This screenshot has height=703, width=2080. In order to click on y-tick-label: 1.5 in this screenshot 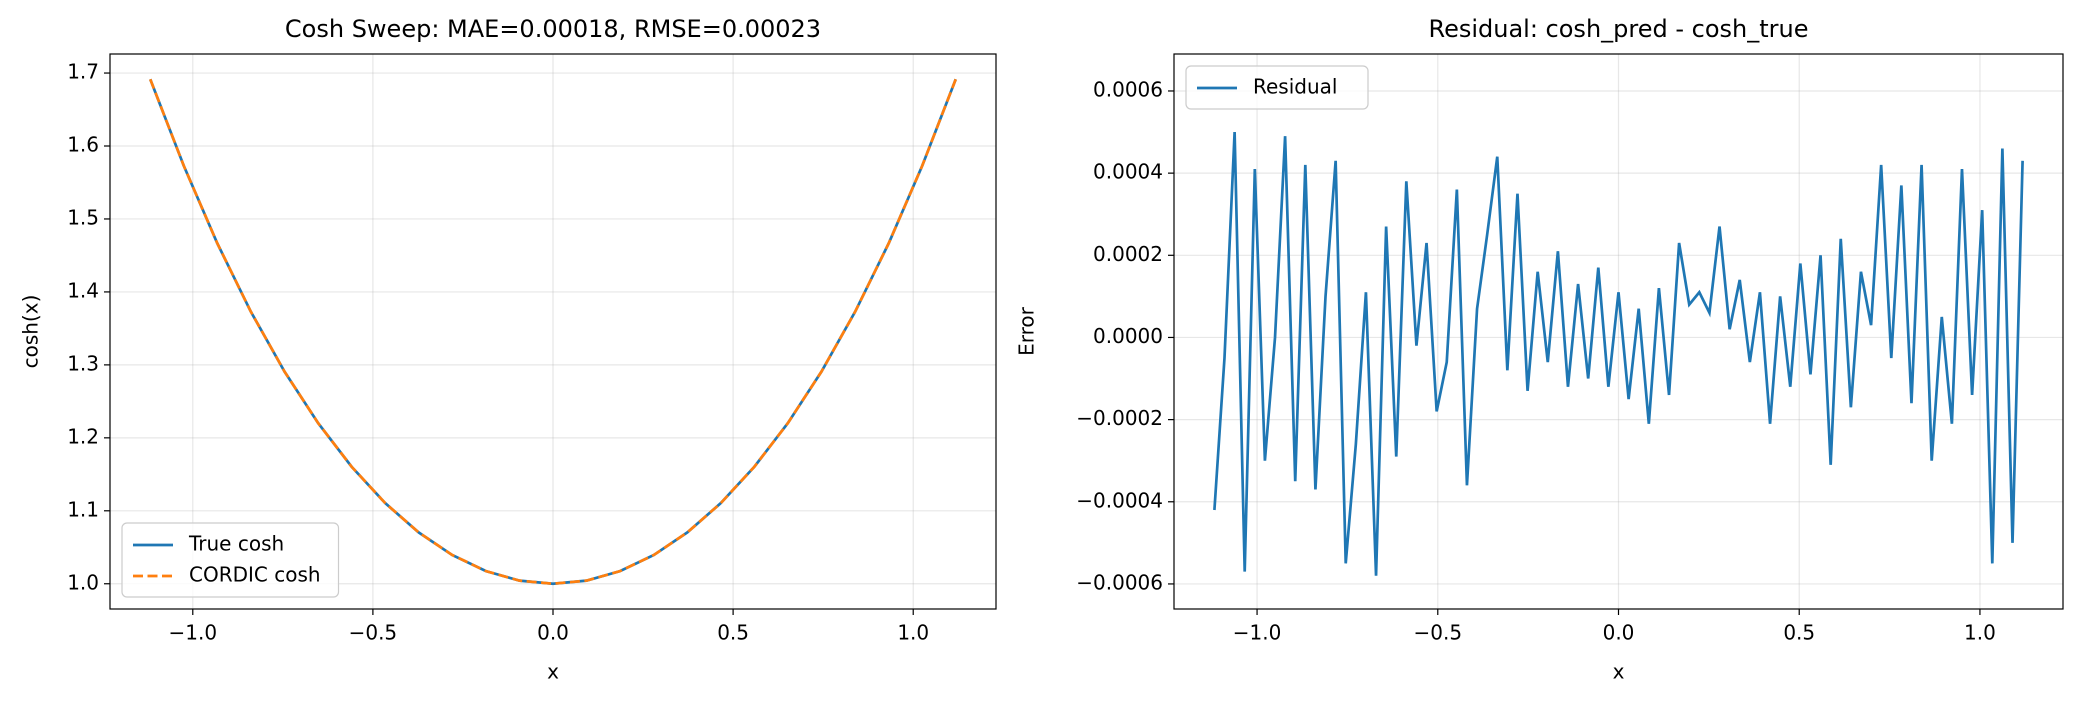, I will do `click(83, 217)`.